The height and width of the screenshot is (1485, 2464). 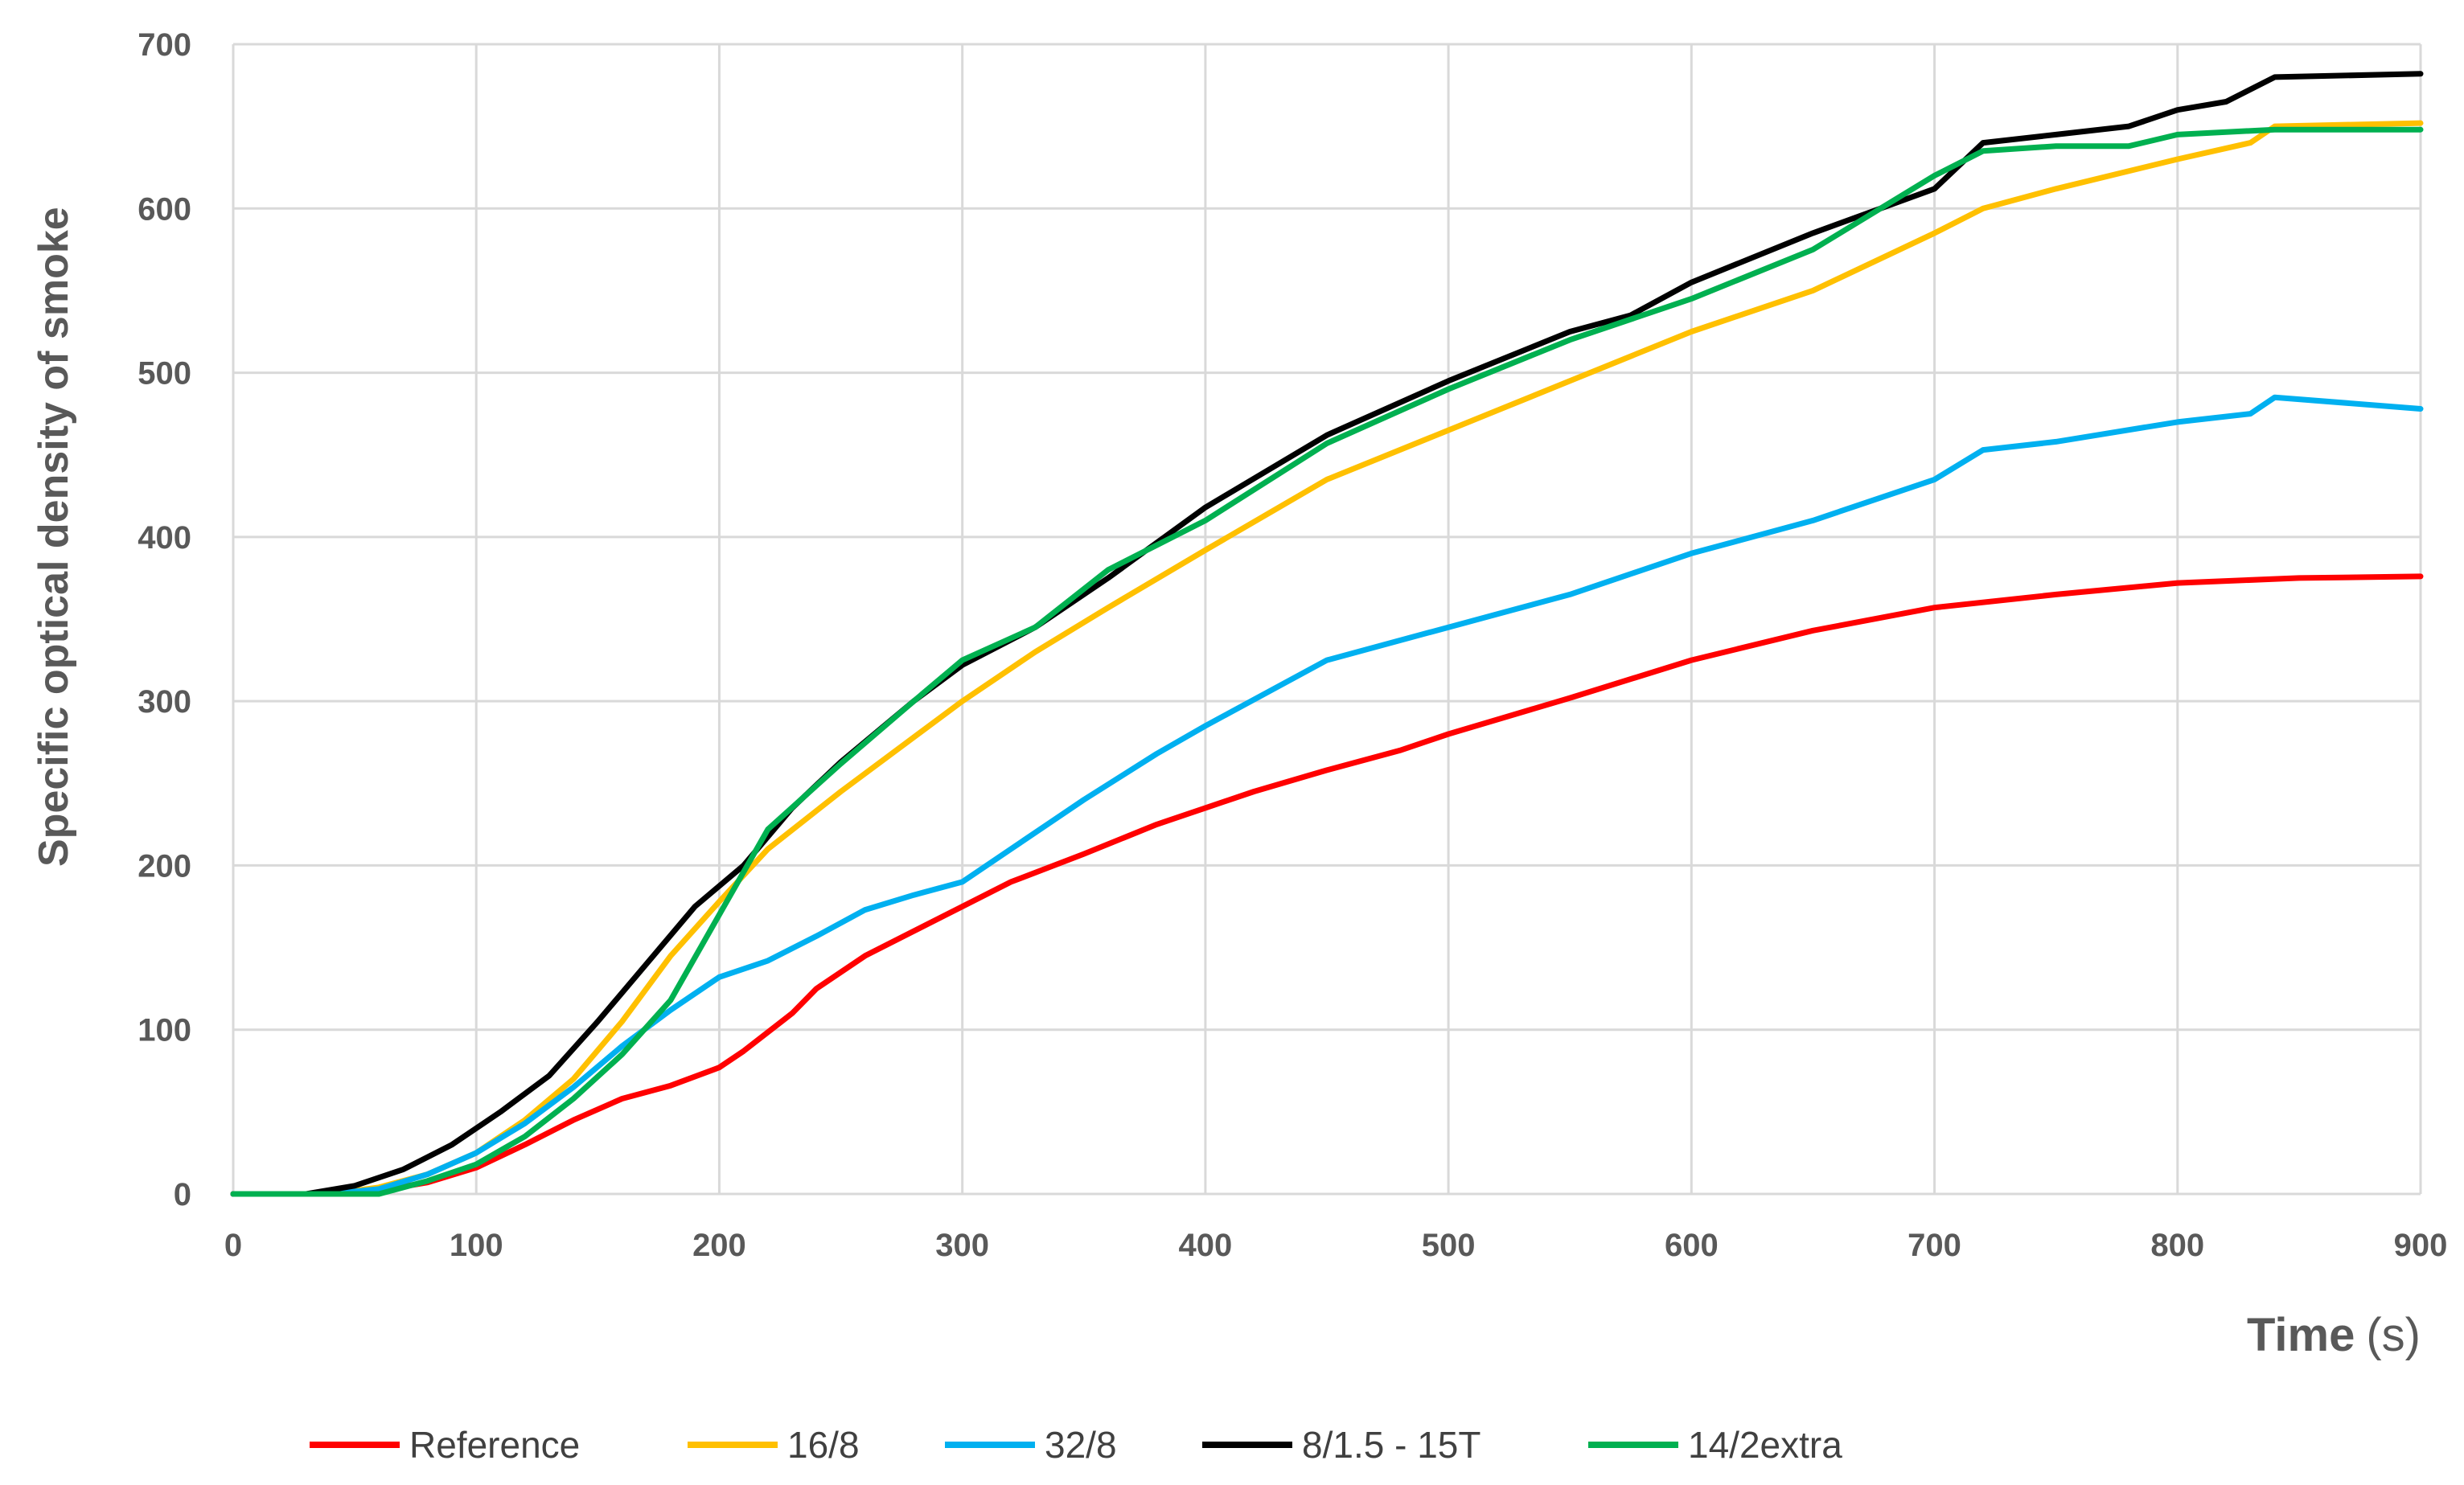 I want to click on x-tick-label: 700, so click(x=1934, y=1246).